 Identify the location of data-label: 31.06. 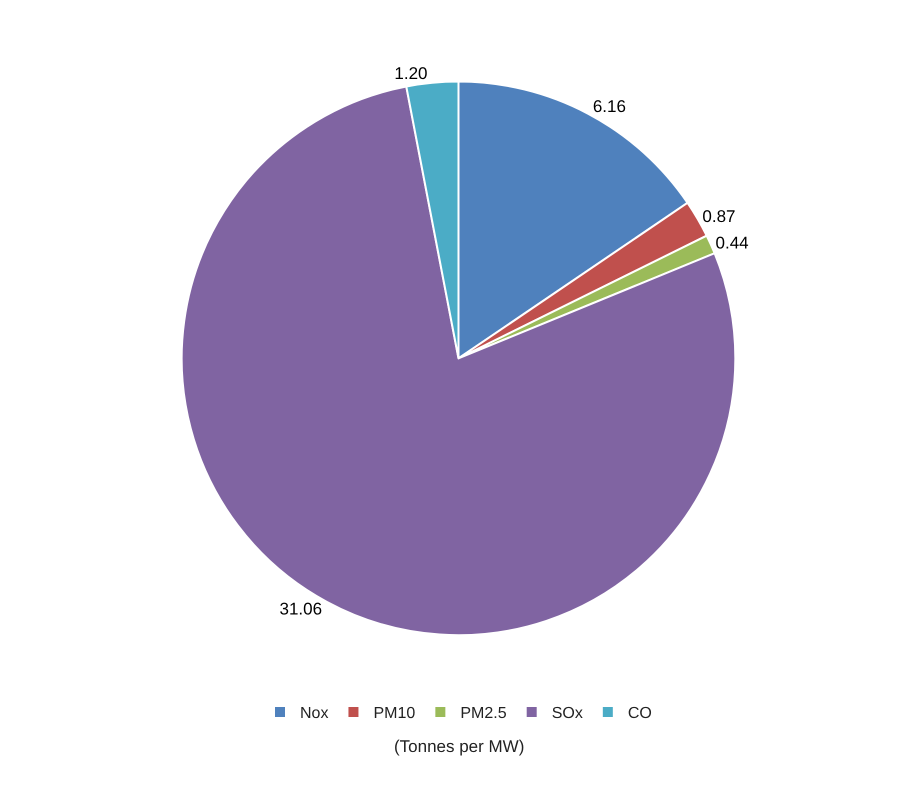
(301, 609).